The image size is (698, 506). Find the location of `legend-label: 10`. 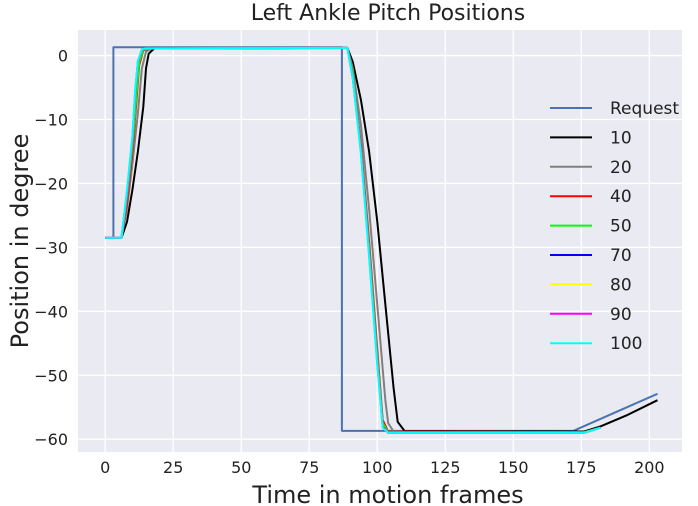

legend-label: 10 is located at coordinates (621, 138).